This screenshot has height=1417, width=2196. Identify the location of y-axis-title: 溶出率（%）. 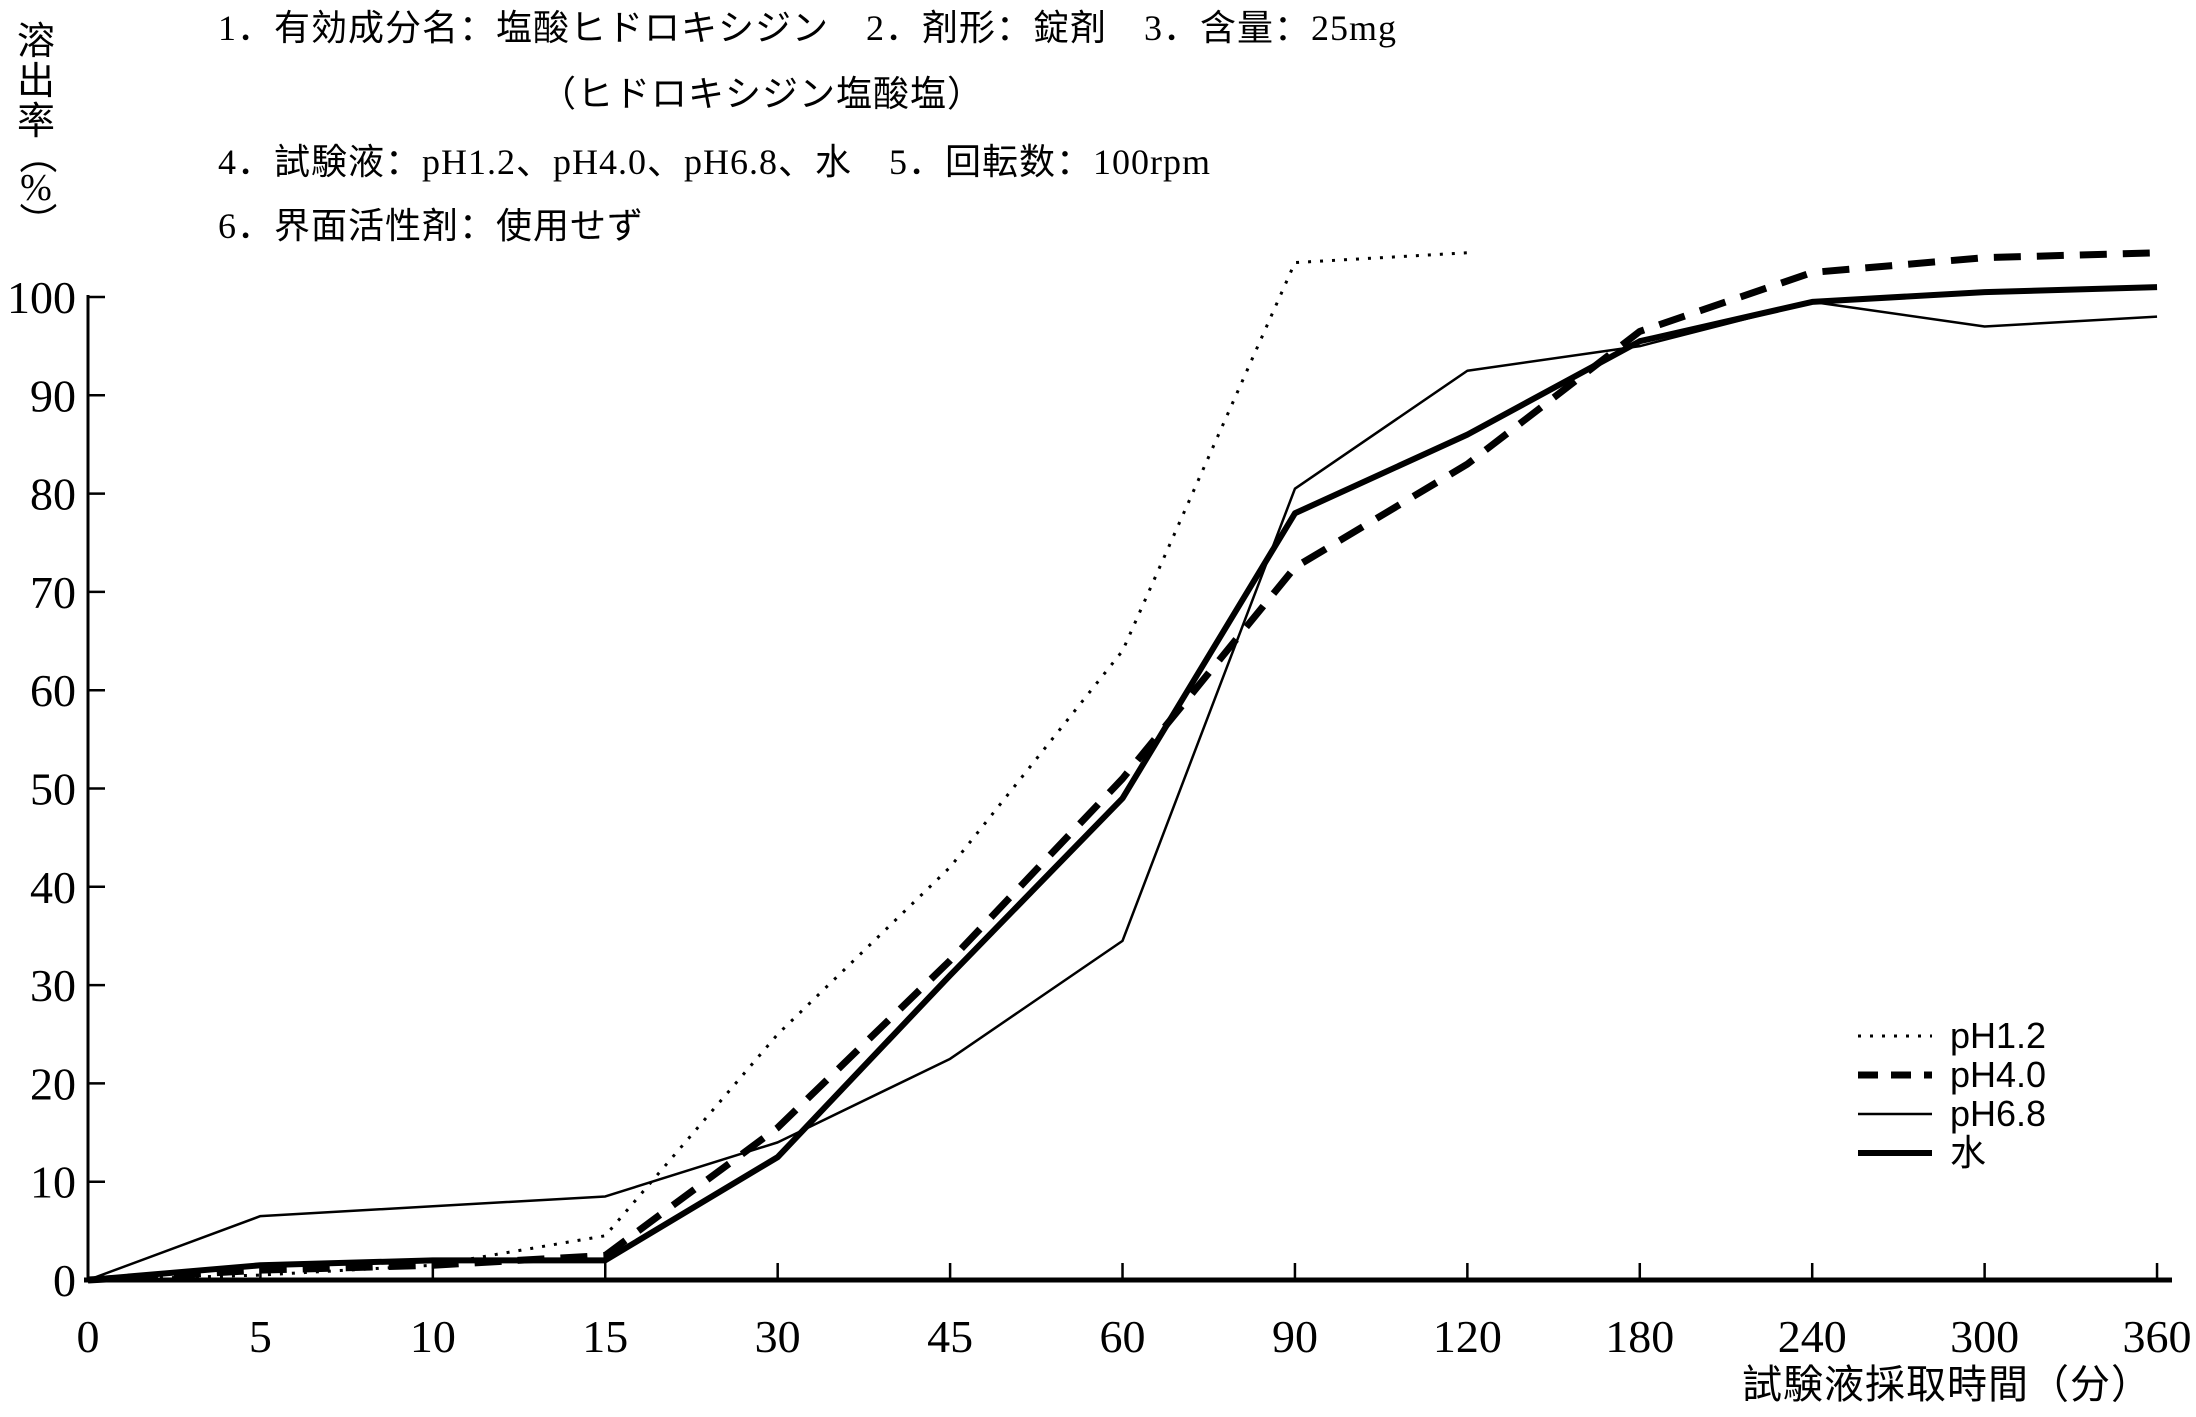
(36, 130).